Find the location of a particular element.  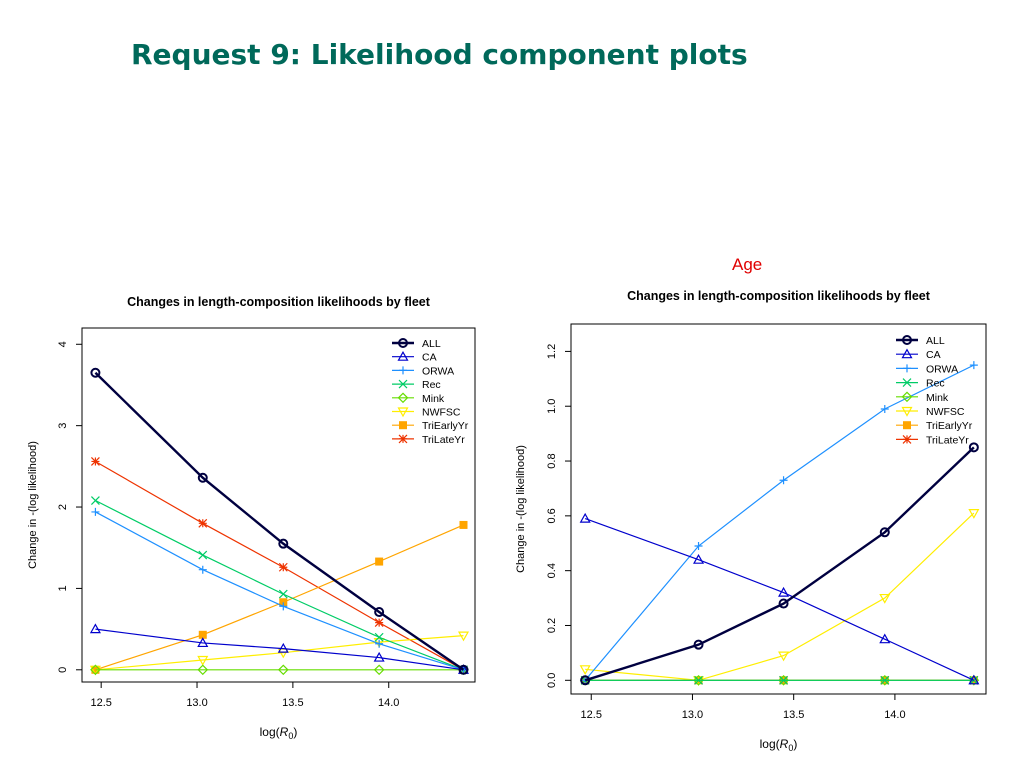

y-axis-label: Change in -(log likelihood) is located at coordinates (33, 505).